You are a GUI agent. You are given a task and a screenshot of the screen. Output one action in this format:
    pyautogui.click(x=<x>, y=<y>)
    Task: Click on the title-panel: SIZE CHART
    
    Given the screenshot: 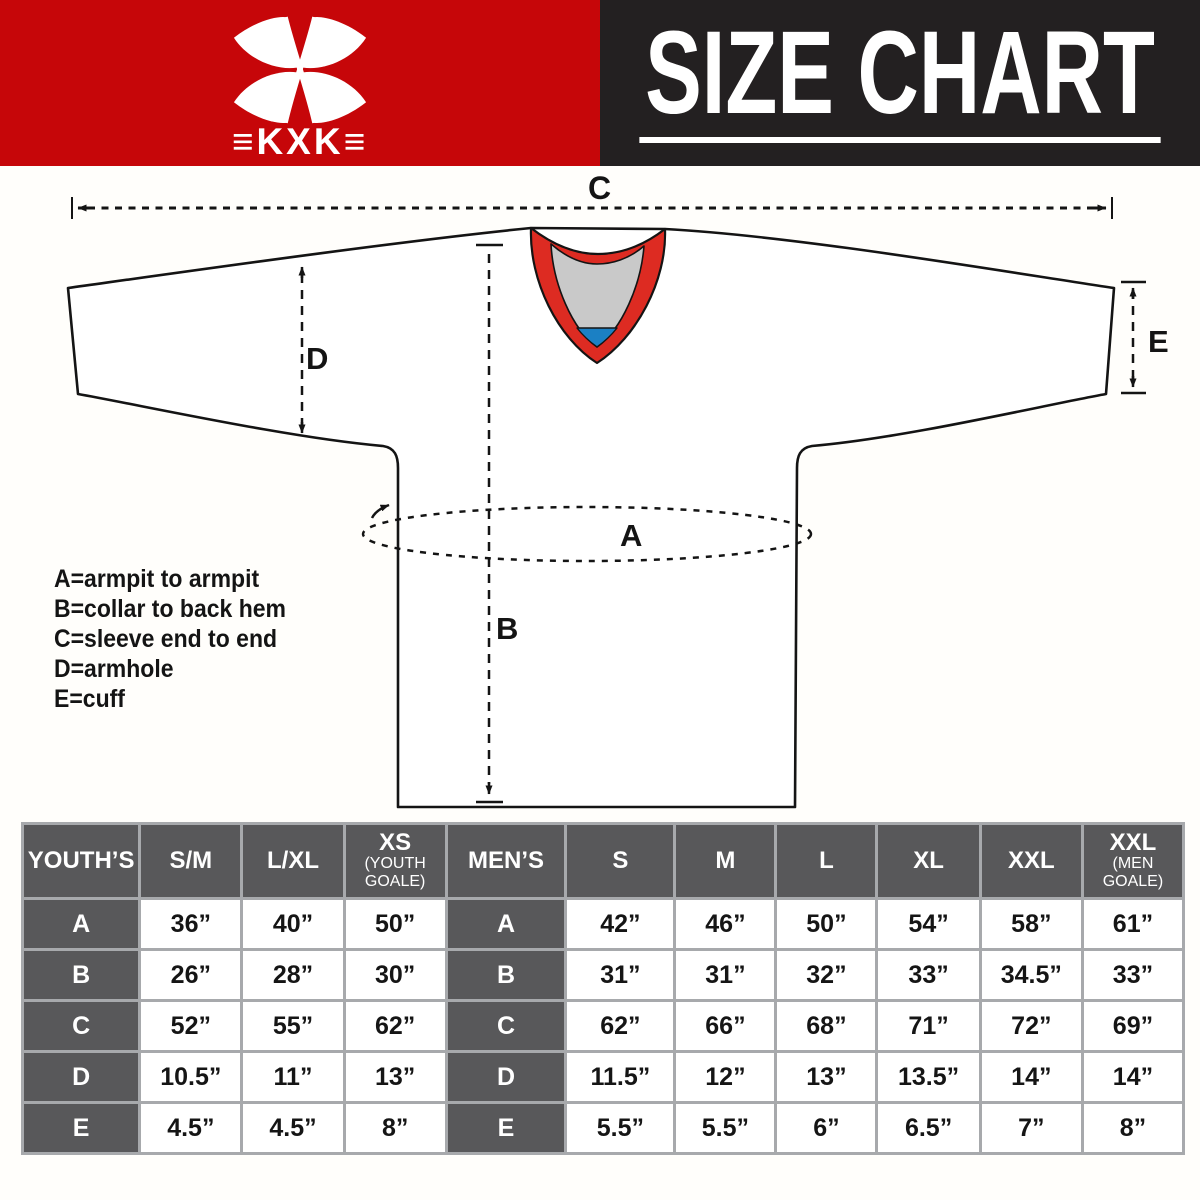 What is the action you would take?
    pyautogui.click(x=900, y=83)
    